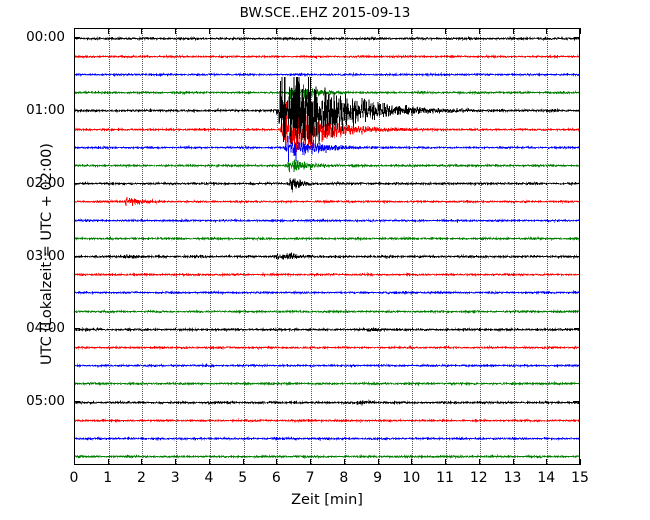 Image resolution: width=650 pixels, height=520 pixels. Describe the element at coordinates (276, 478) in the screenshot. I see `x-tick-label: 6` at that location.